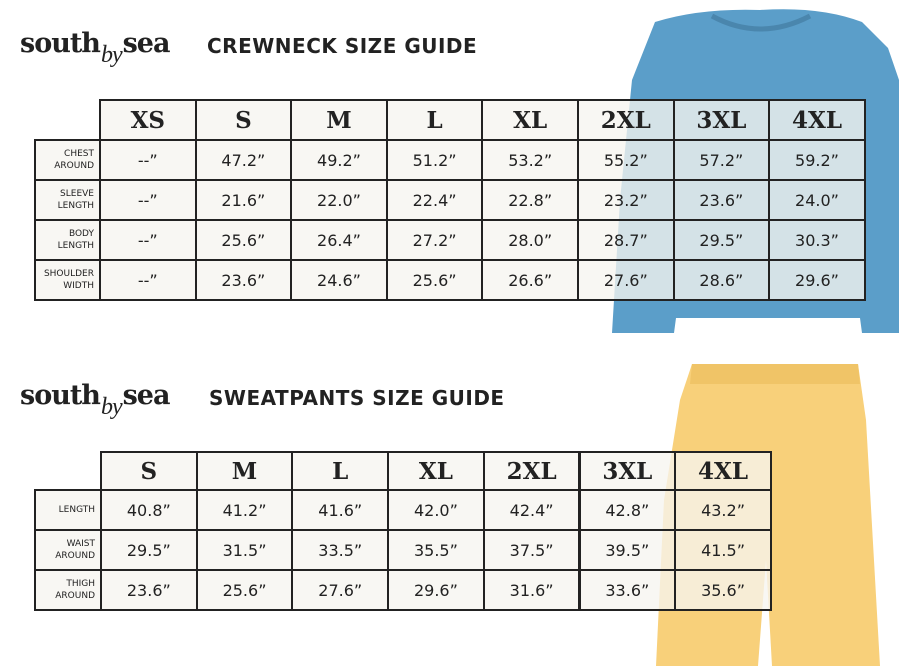 This screenshot has width=899, height=666. What do you see at coordinates (627, 550) in the screenshot?
I see `measurement: 39.5”` at bounding box center [627, 550].